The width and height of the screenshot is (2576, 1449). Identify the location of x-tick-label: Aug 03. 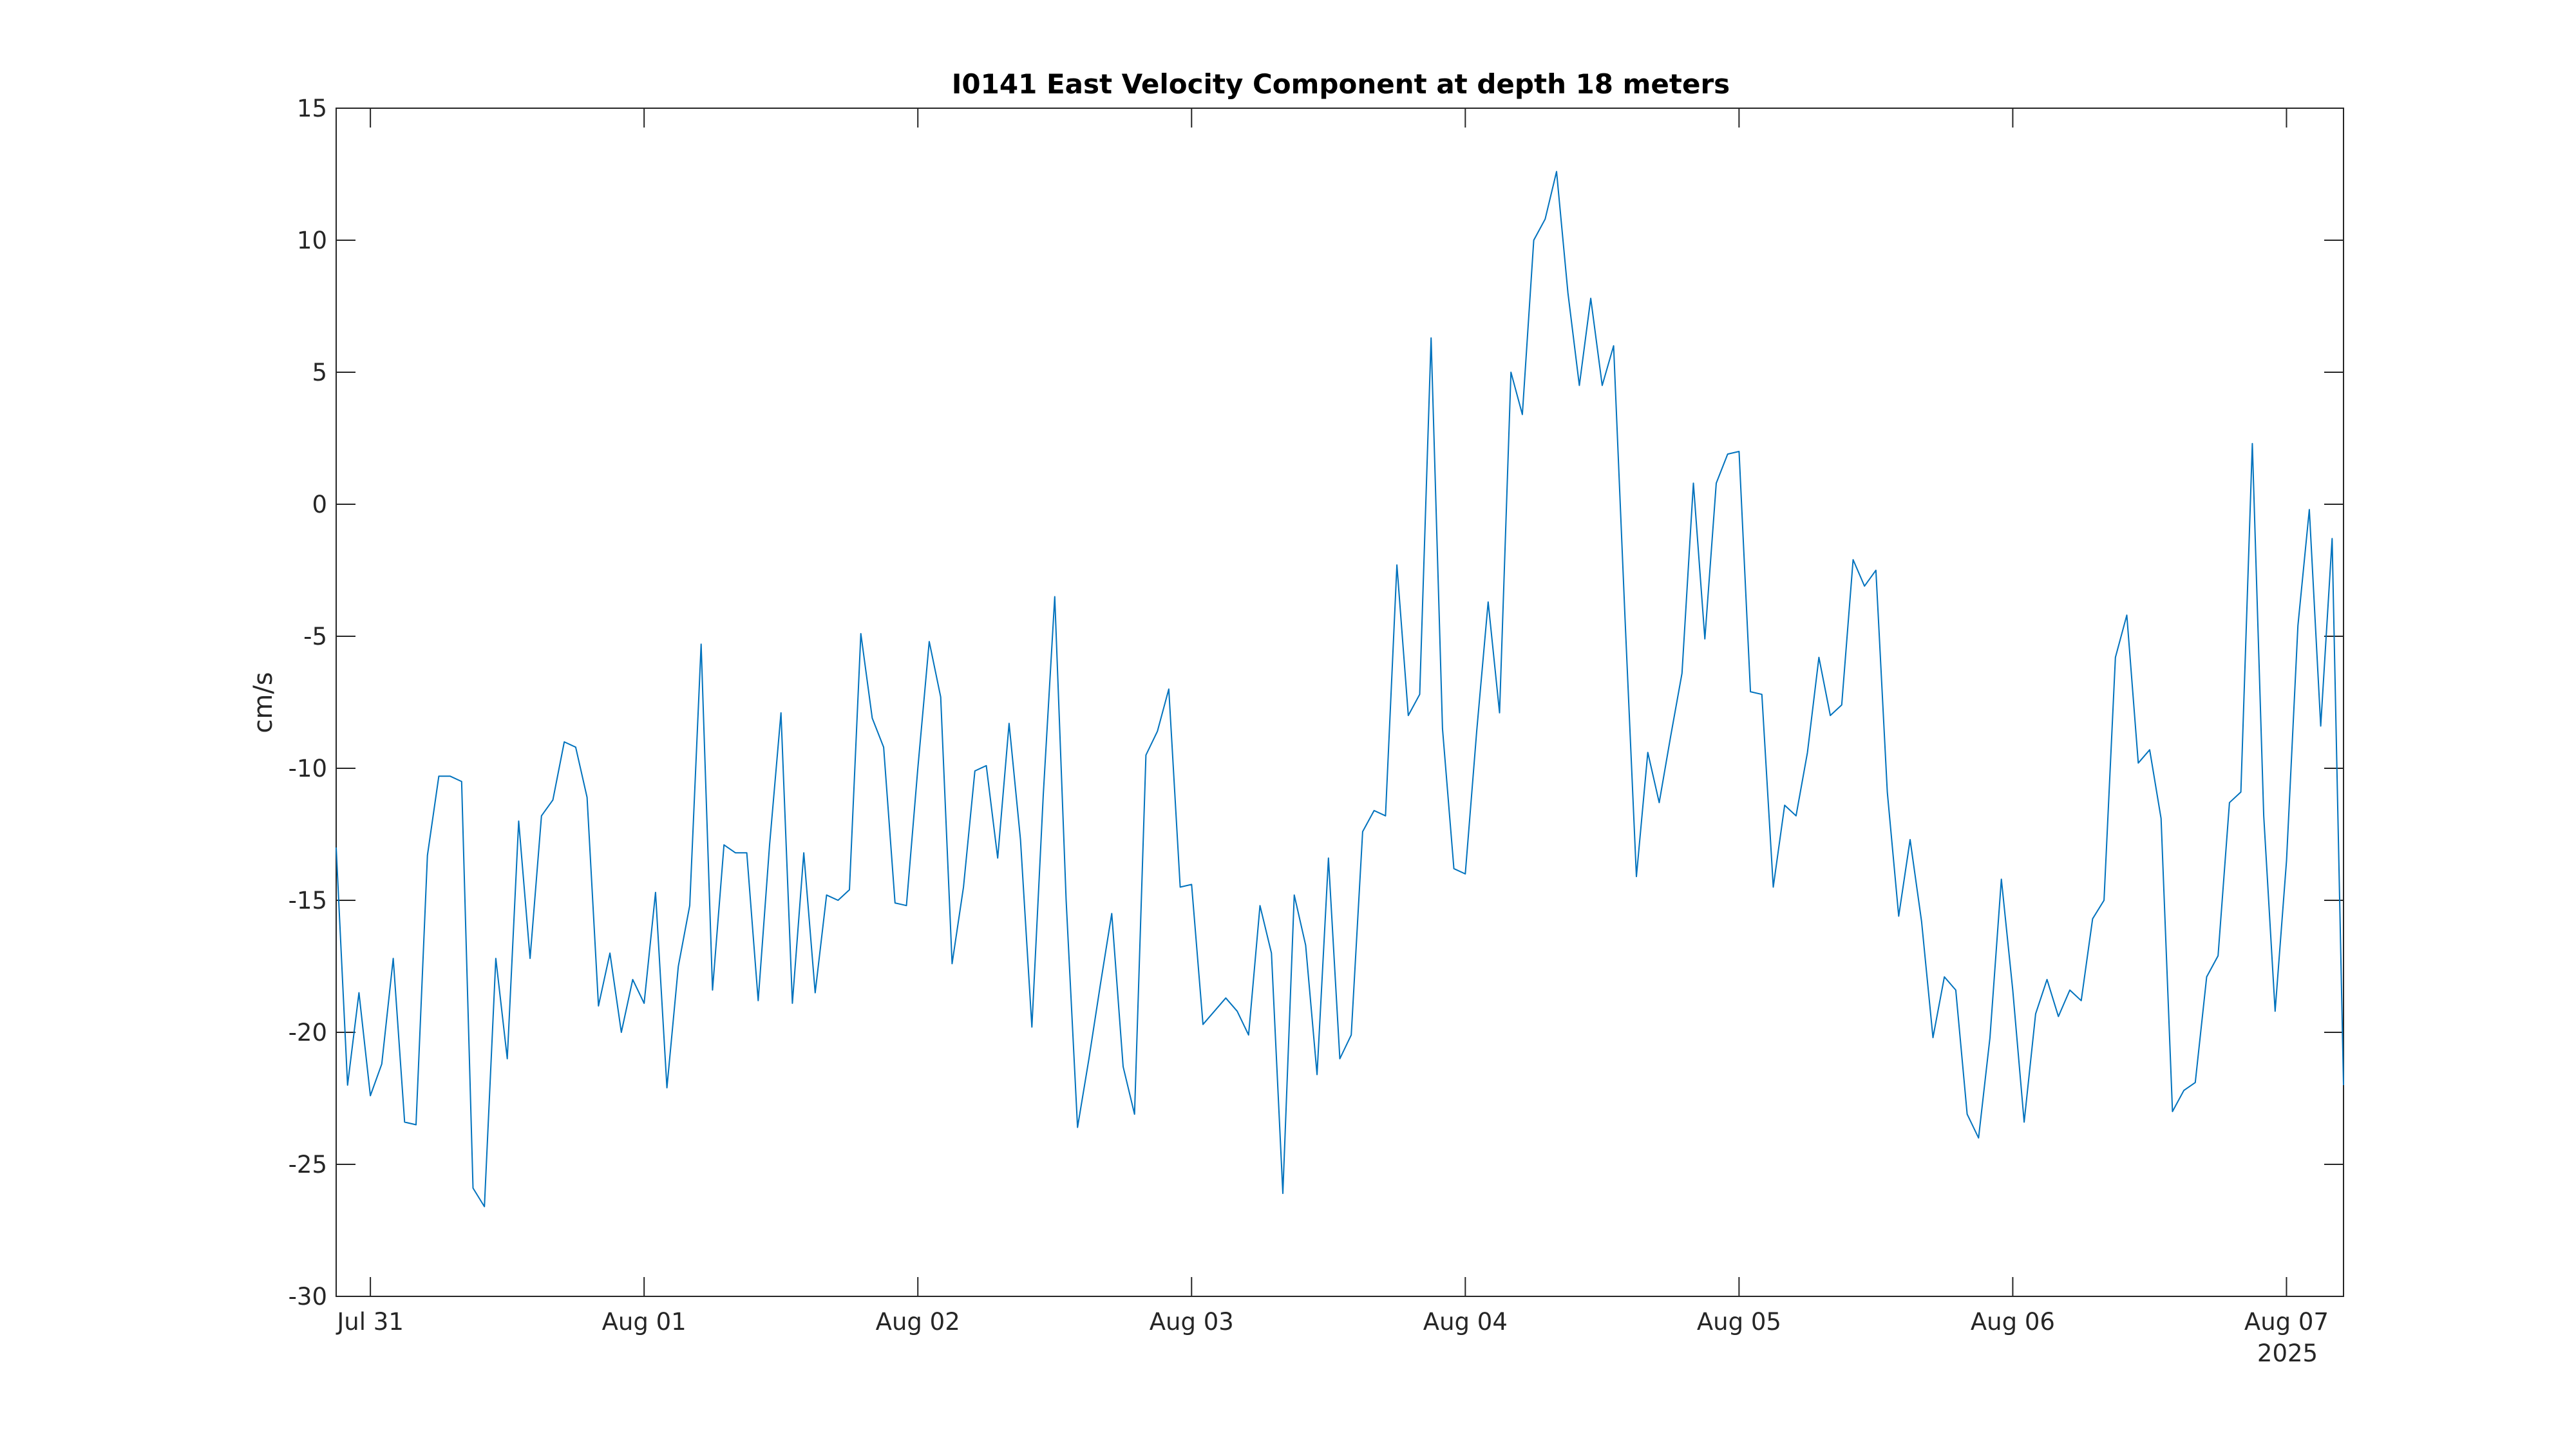
(1192, 1322).